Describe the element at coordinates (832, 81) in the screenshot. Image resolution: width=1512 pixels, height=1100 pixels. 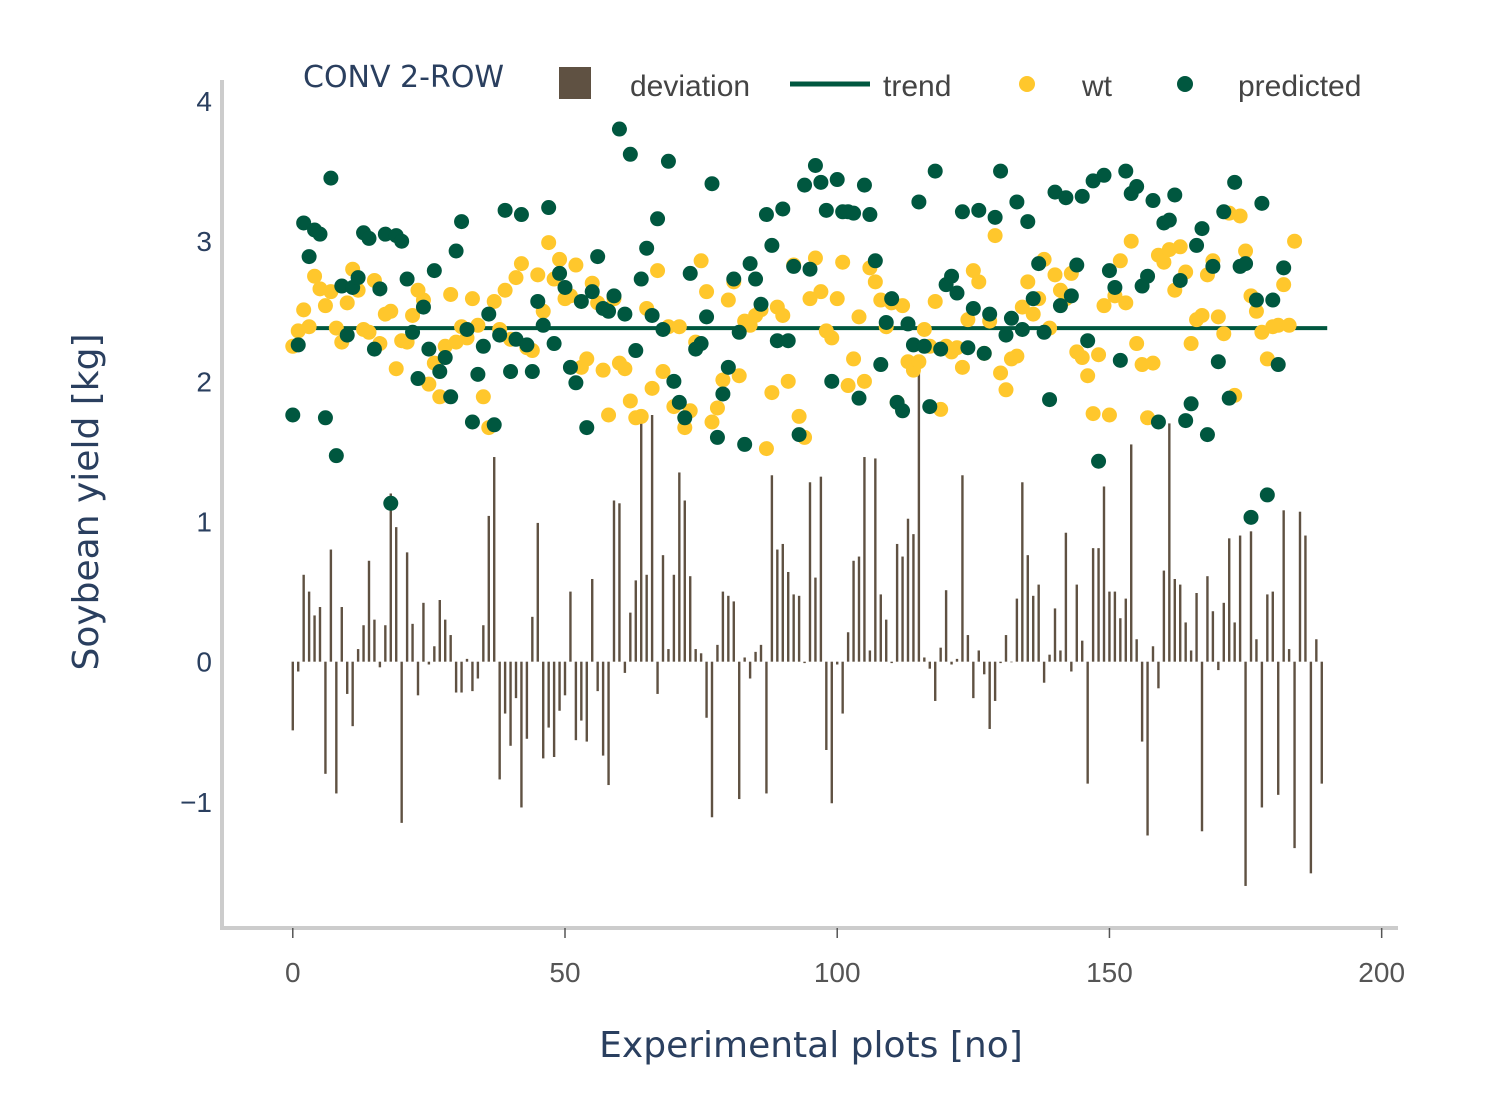
I see `legend: CONV 2-ROW deviation trend wt predicted` at that location.